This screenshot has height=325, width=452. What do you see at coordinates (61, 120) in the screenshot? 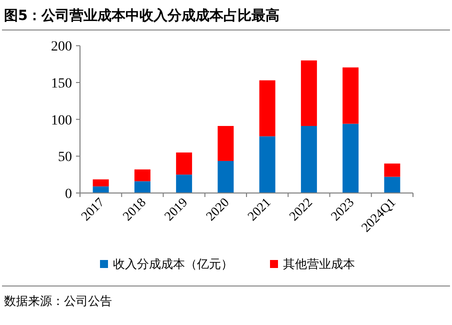
I see `y-tick-label: 100` at bounding box center [61, 120].